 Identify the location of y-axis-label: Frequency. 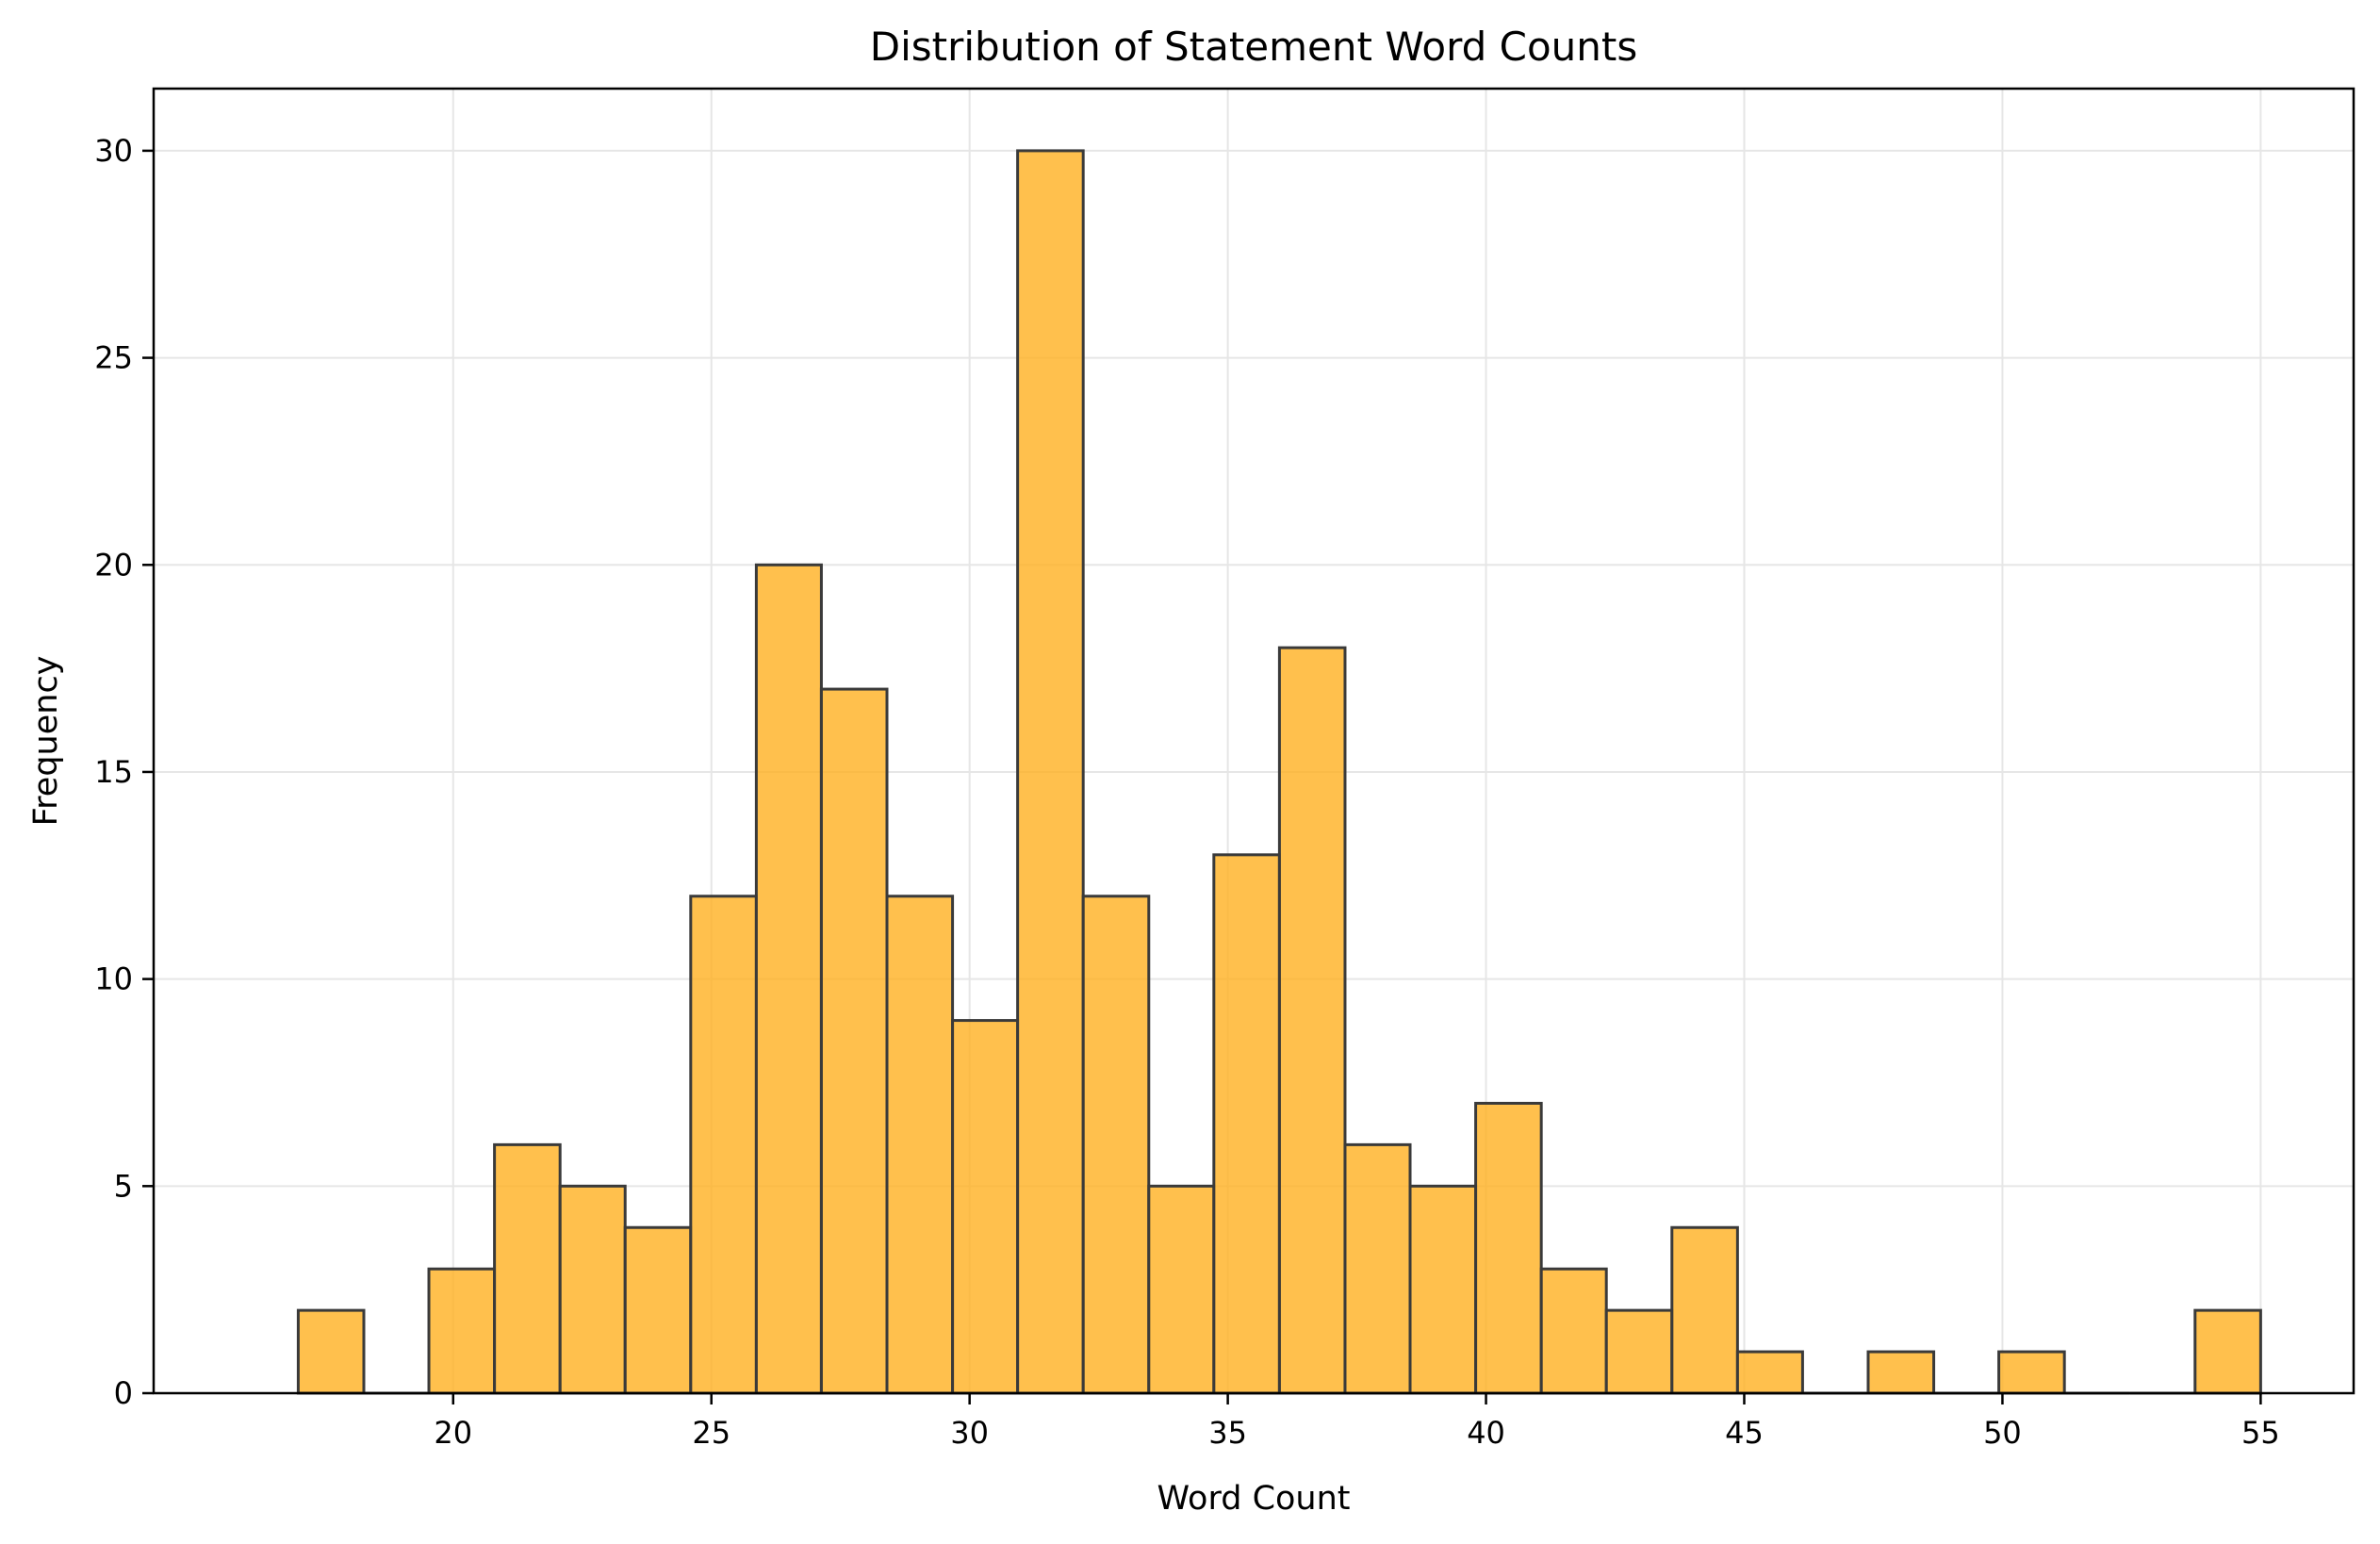
(46, 741).